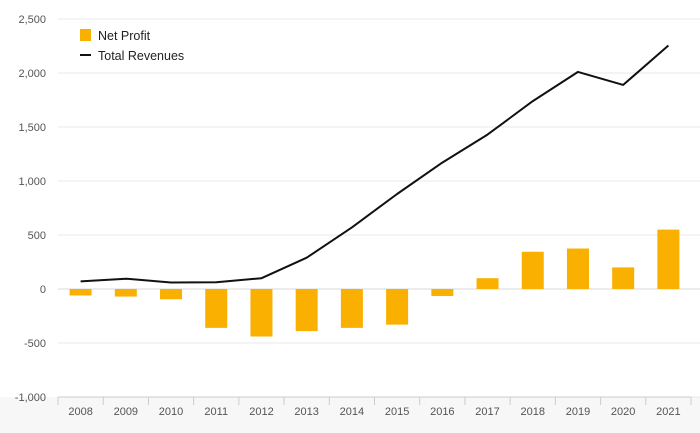 Image resolution: width=700 pixels, height=433 pixels. I want to click on y-axis: -1,000 -500 0 500 1,000 1,500 2,000 2,500, so click(30, 209).